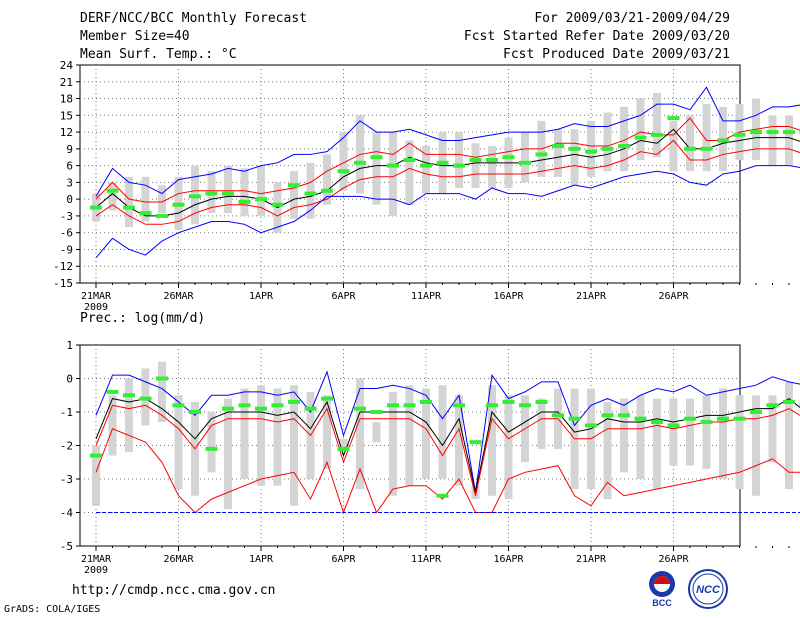 The image size is (800, 618). I want to click on y-tick-label: -15, so click(63, 283).